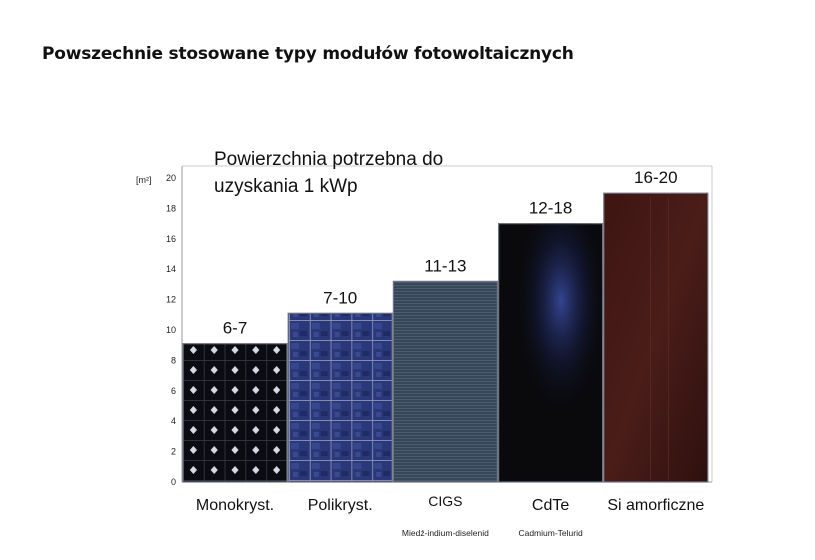 The image size is (815, 560). Describe the element at coordinates (173, 360) in the screenshot. I see `y-tick-label: 8` at that location.